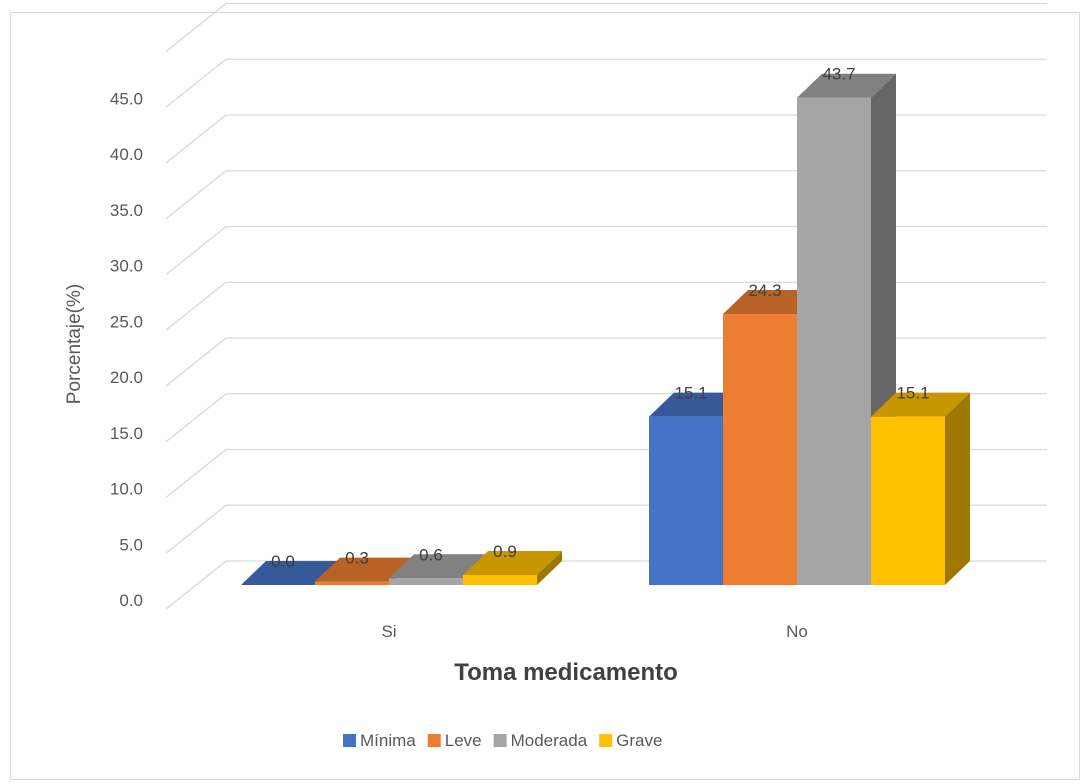 Image resolution: width=1083 pixels, height=784 pixels. What do you see at coordinates (463, 740) in the screenshot?
I see `legend-label: Leve` at bounding box center [463, 740].